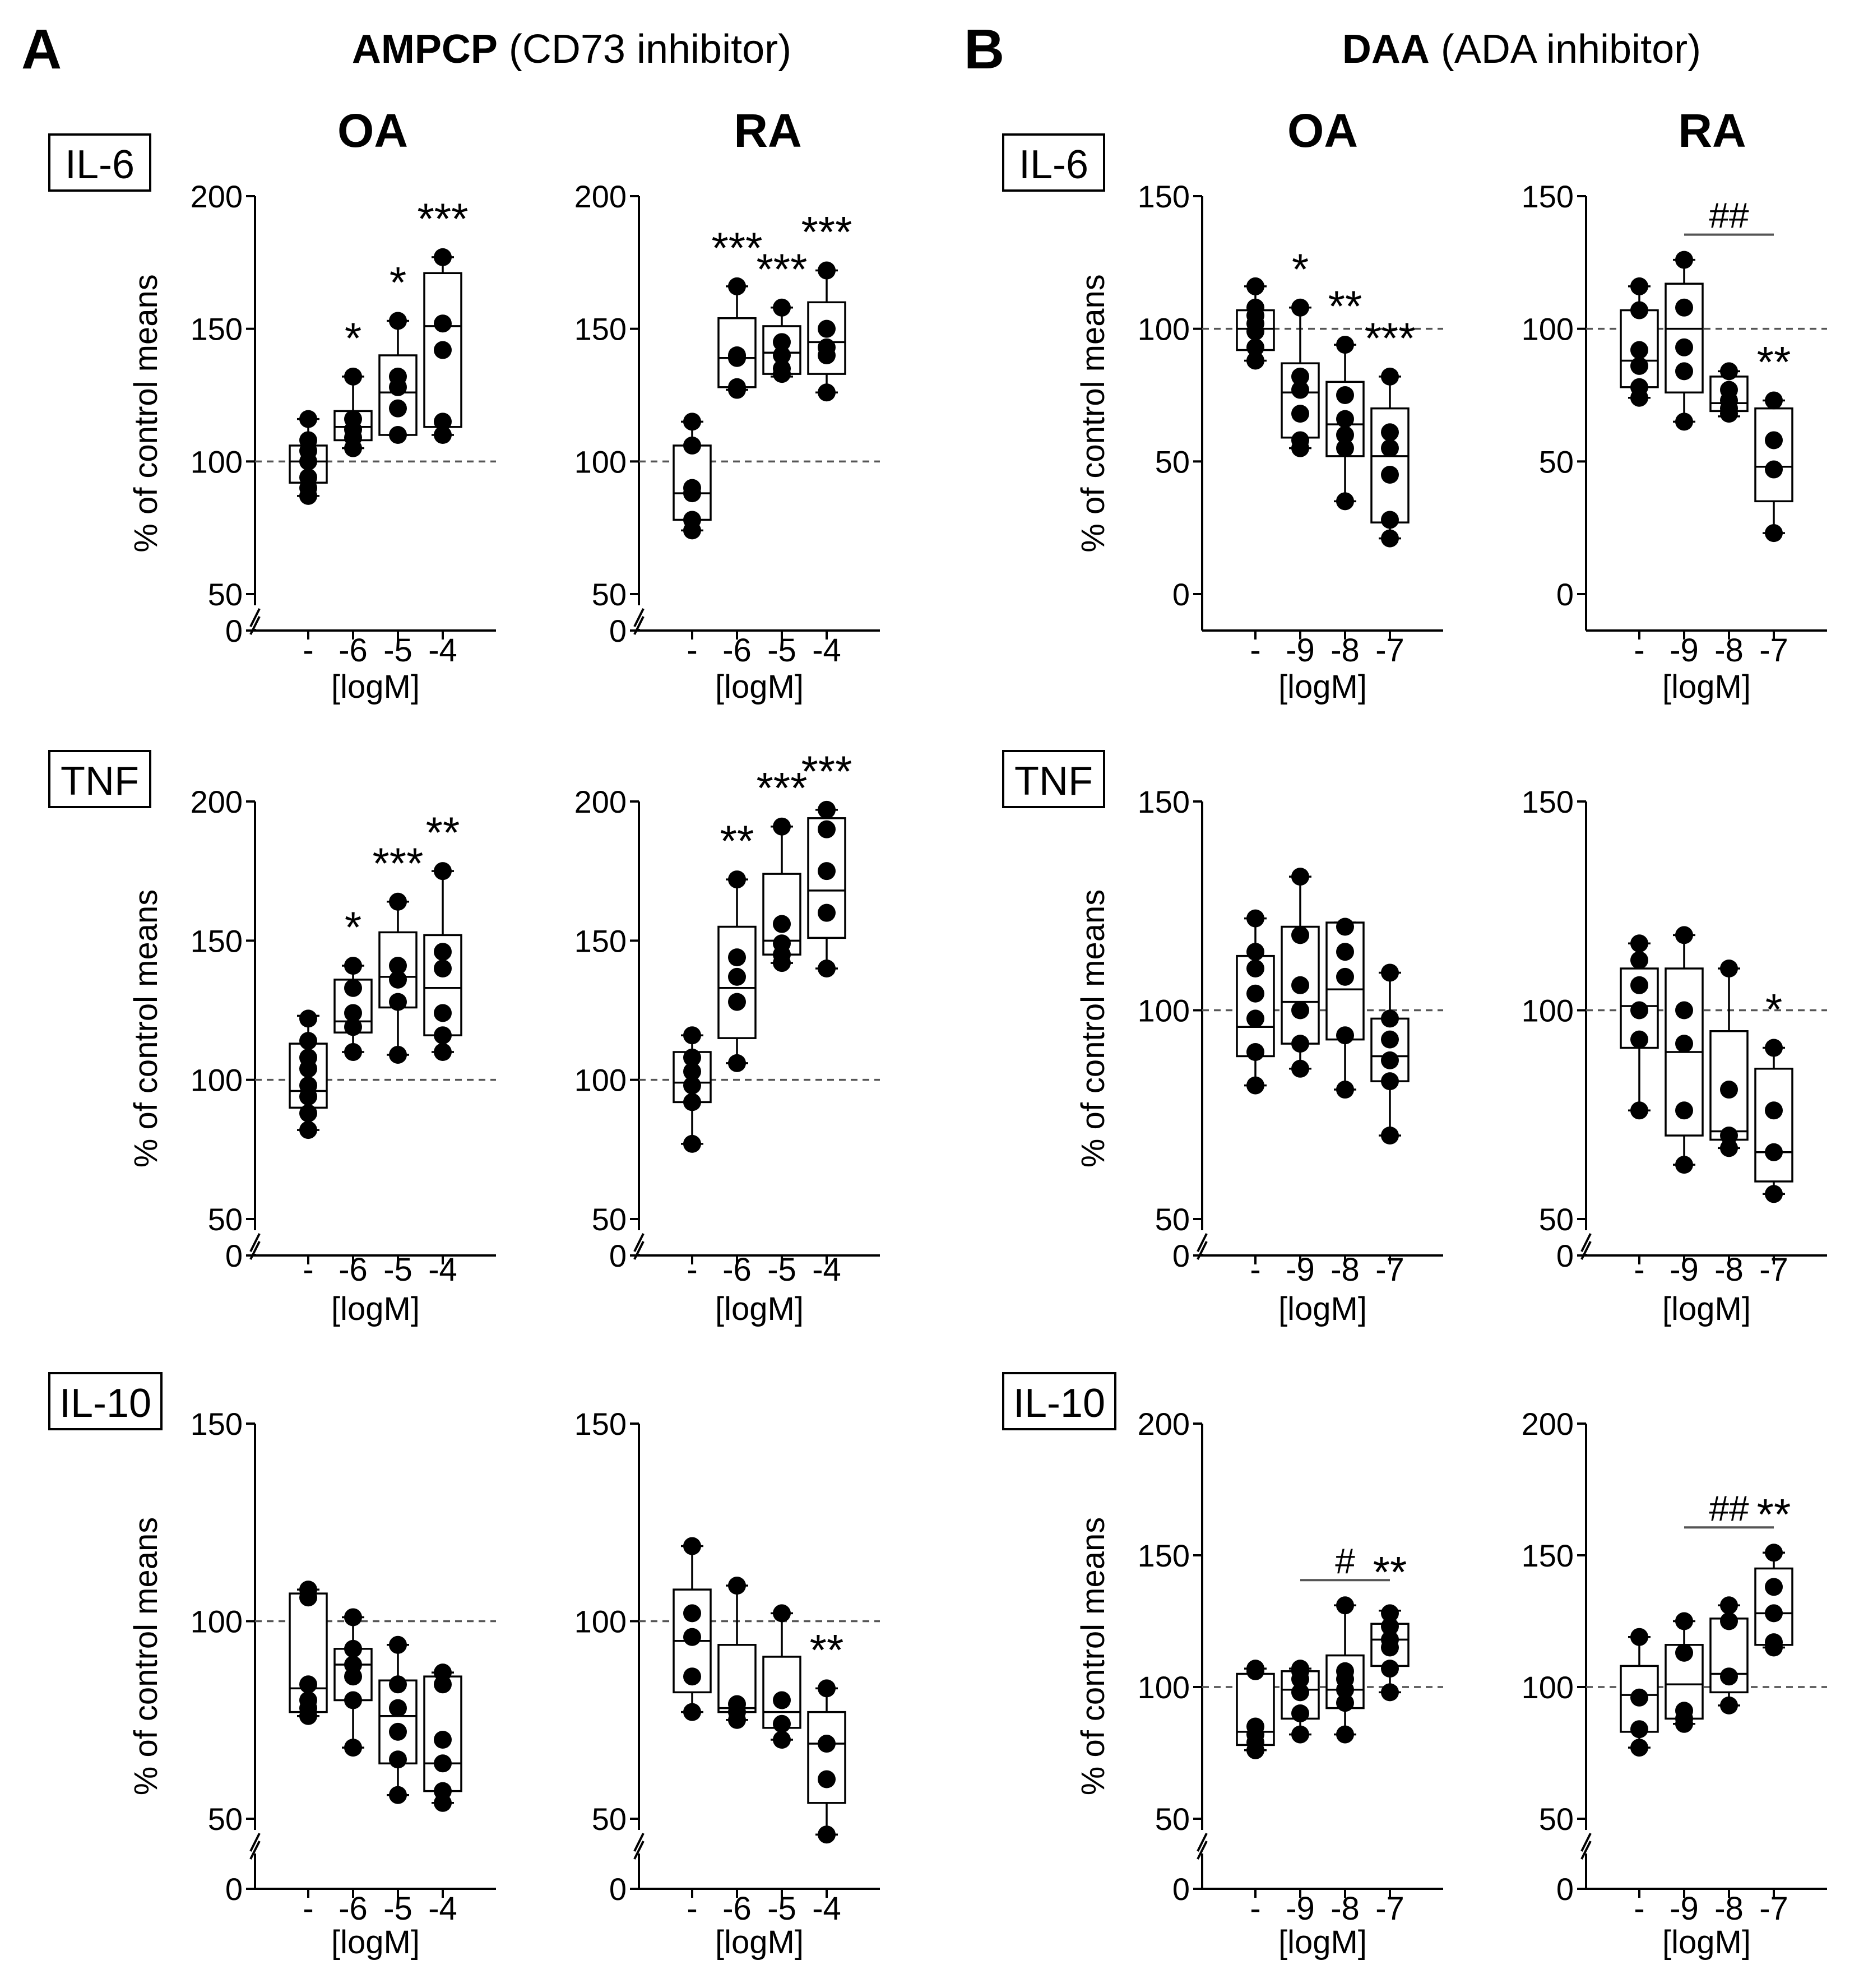  I want to click on inhibitor-name-b: DAA, so click(1386, 49).